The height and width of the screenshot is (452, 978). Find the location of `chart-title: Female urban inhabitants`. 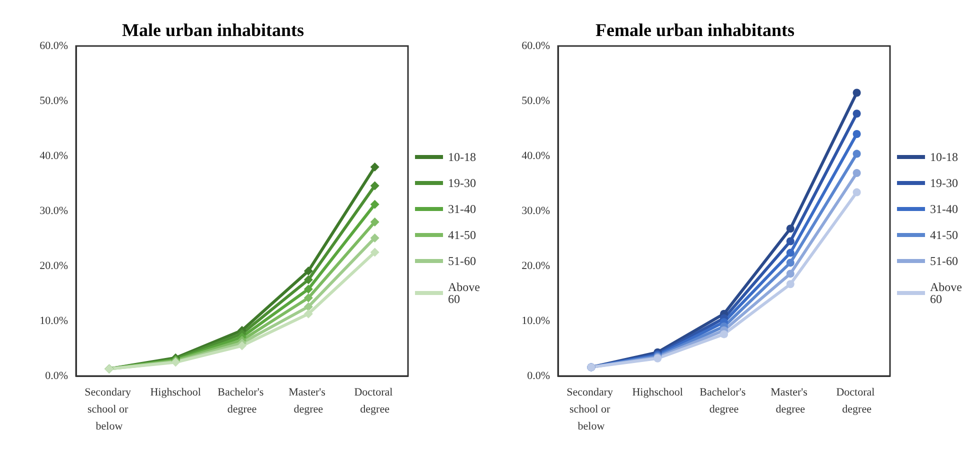

chart-title: Female urban inhabitants is located at coordinates (695, 30).